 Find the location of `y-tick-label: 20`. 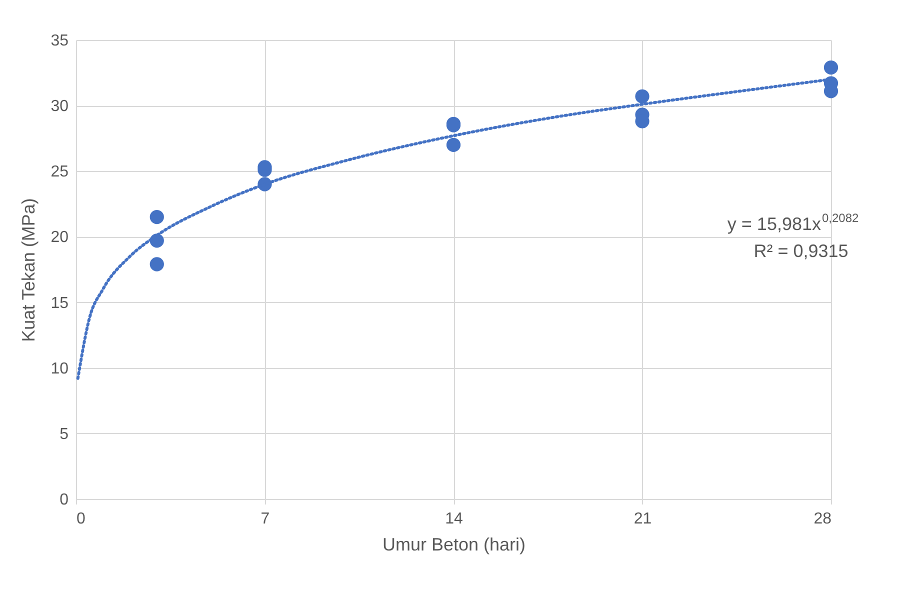

y-tick-label: 20 is located at coordinates (59, 237).